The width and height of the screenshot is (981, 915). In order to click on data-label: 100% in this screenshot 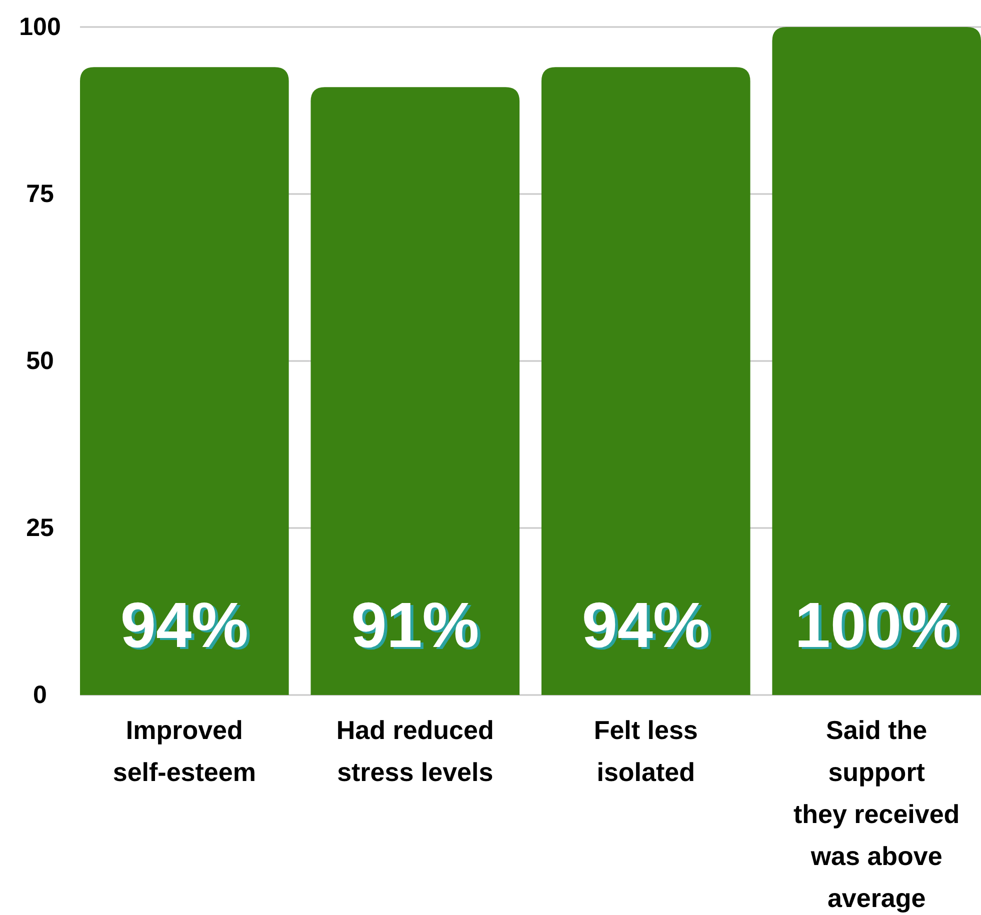, I will do `click(876, 625)`.